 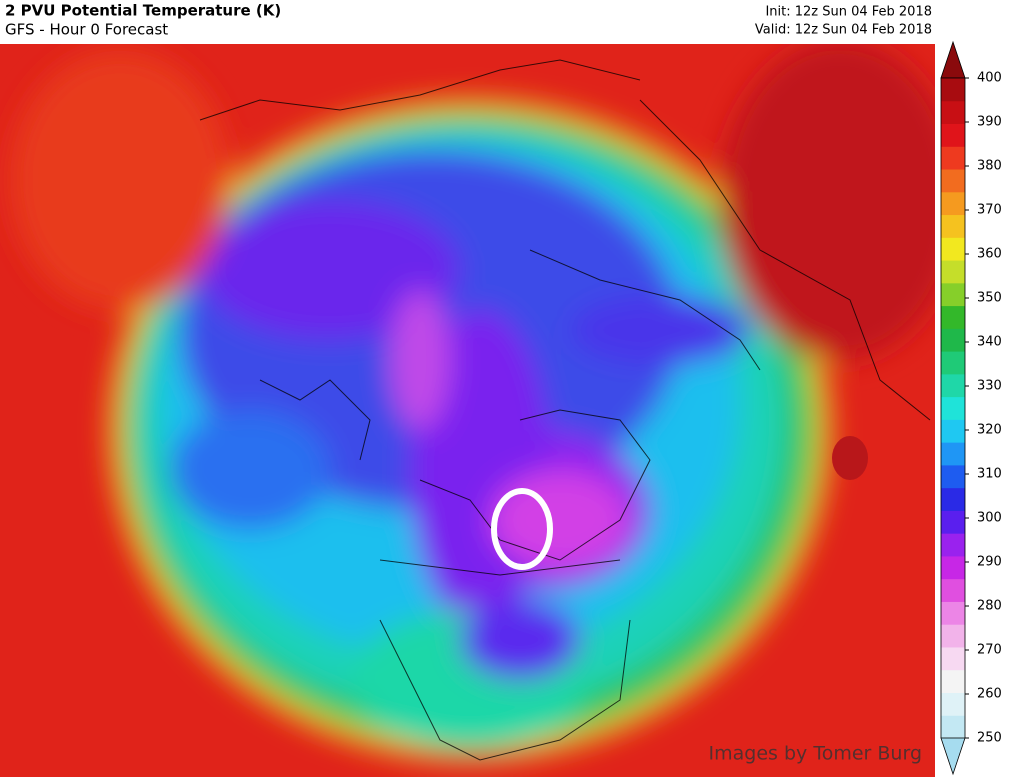 I want to click on colorbar-tick-label: 300, so click(x=989, y=518).